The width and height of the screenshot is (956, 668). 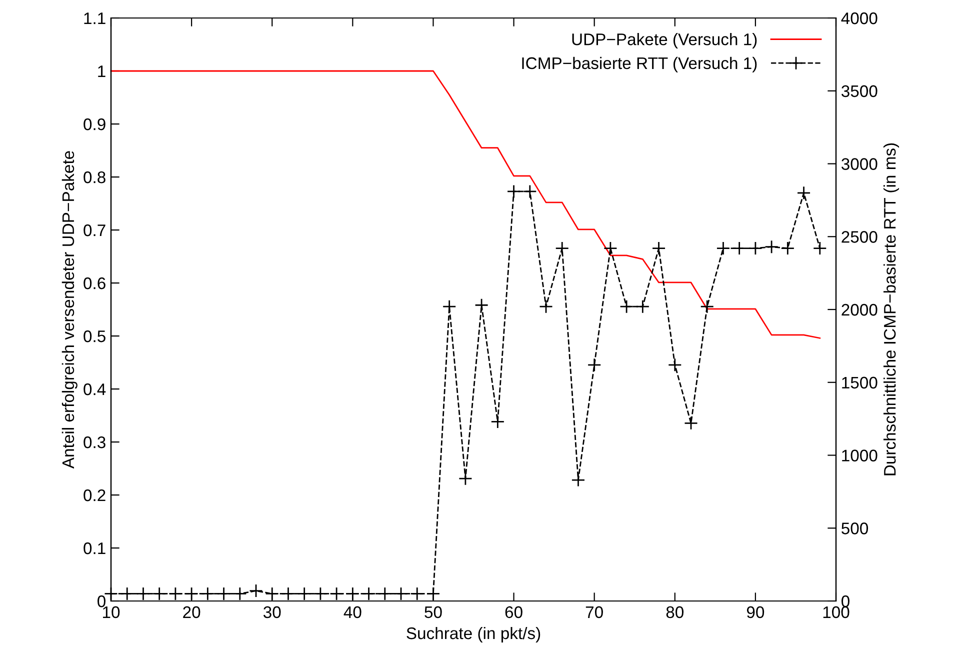 I want to click on x-tick-label: 50, so click(x=433, y=612).